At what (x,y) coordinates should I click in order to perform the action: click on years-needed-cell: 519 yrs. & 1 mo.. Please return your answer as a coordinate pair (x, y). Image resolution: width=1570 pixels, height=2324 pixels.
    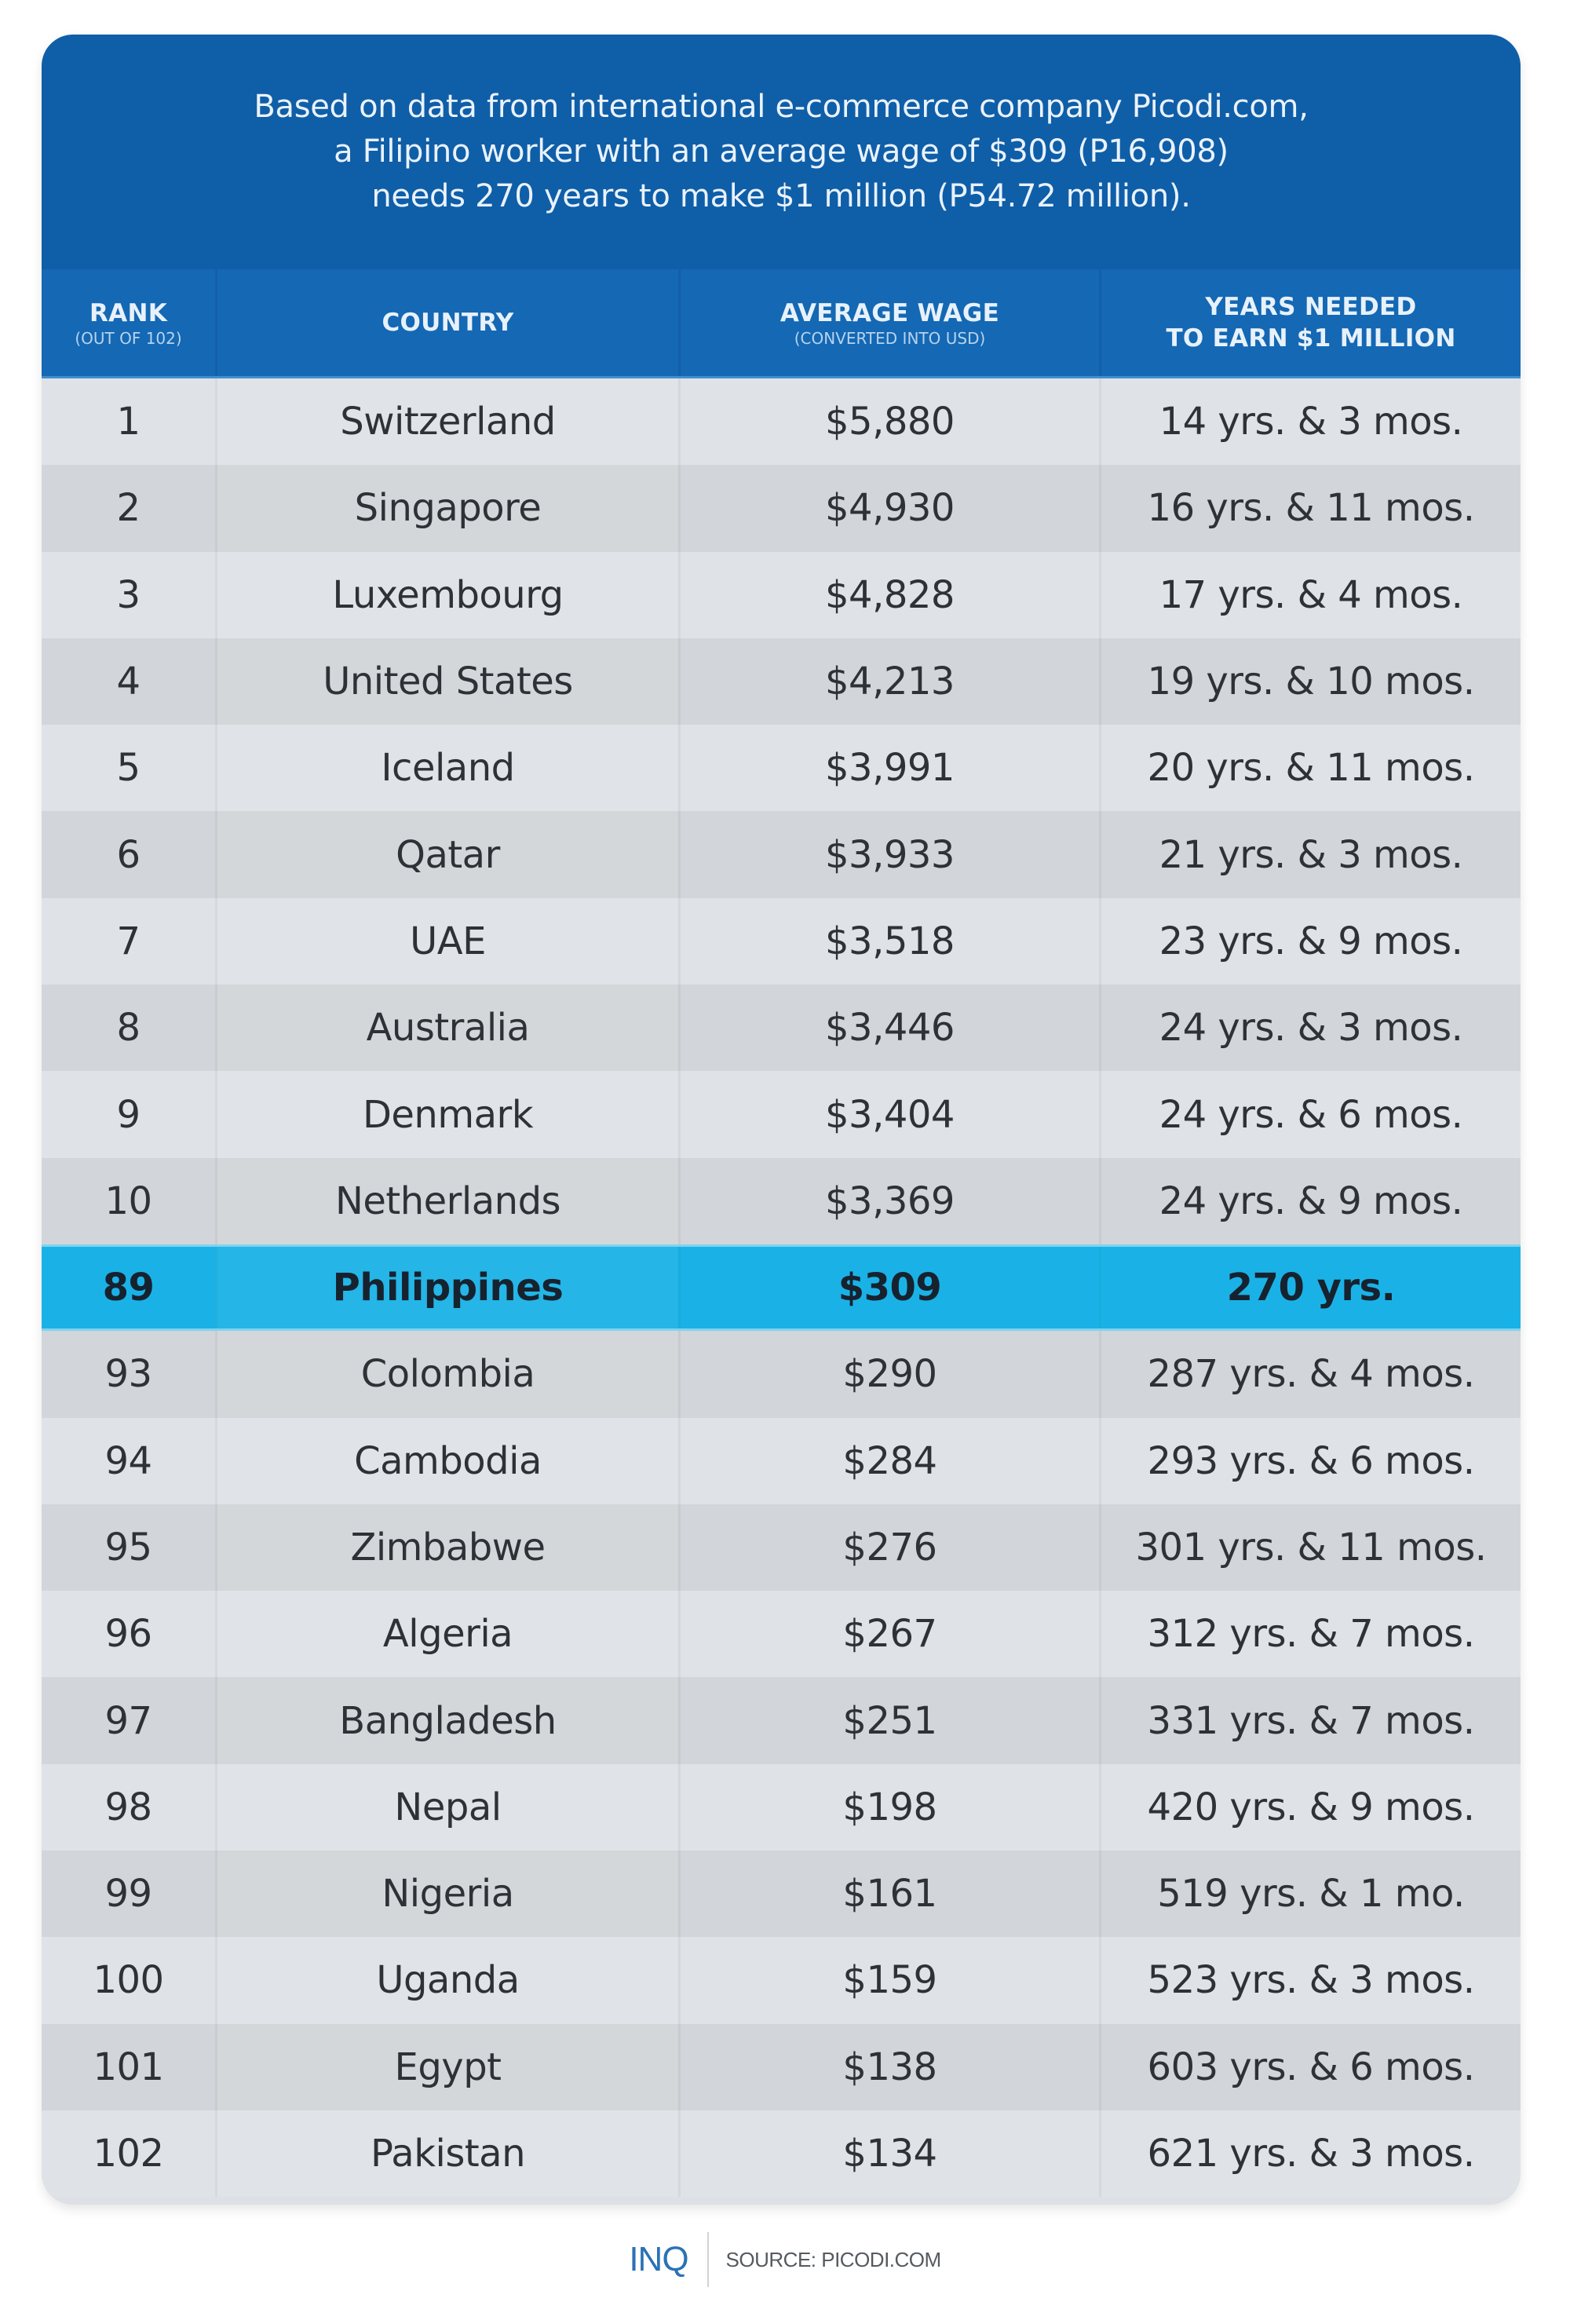
    Looking at the image, I should click on (1310, 1894).